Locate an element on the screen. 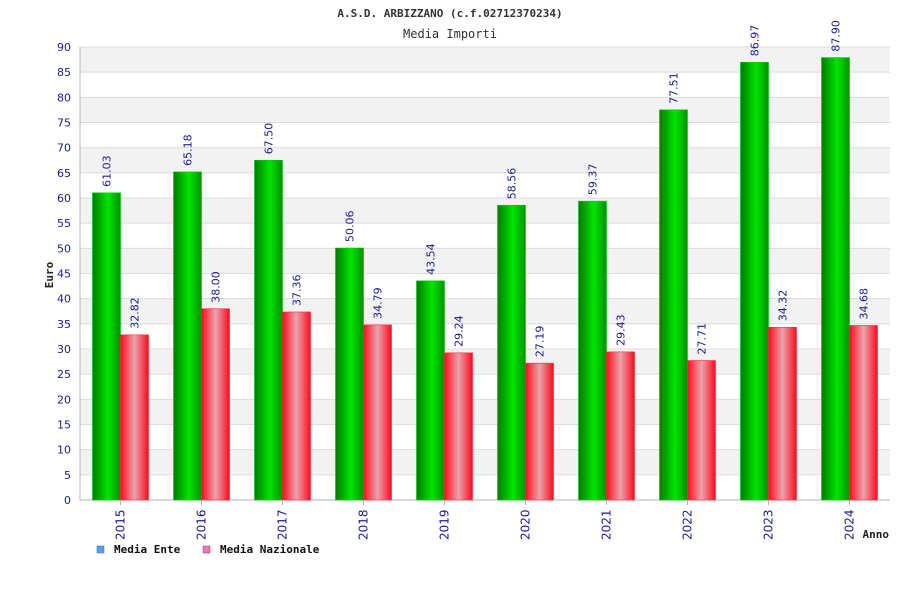 This screenshot has width=900, height=600. x-tick-label: 2023 is located at coordinates (769, 524).